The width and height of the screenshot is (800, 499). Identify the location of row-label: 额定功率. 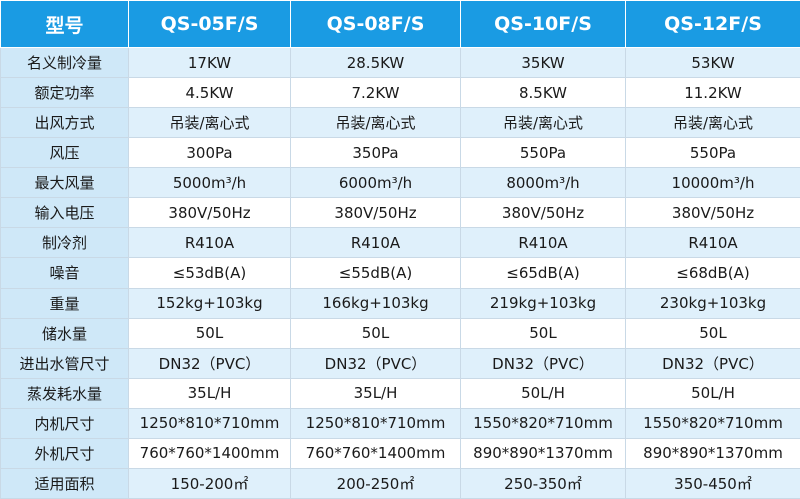
(64, 93).